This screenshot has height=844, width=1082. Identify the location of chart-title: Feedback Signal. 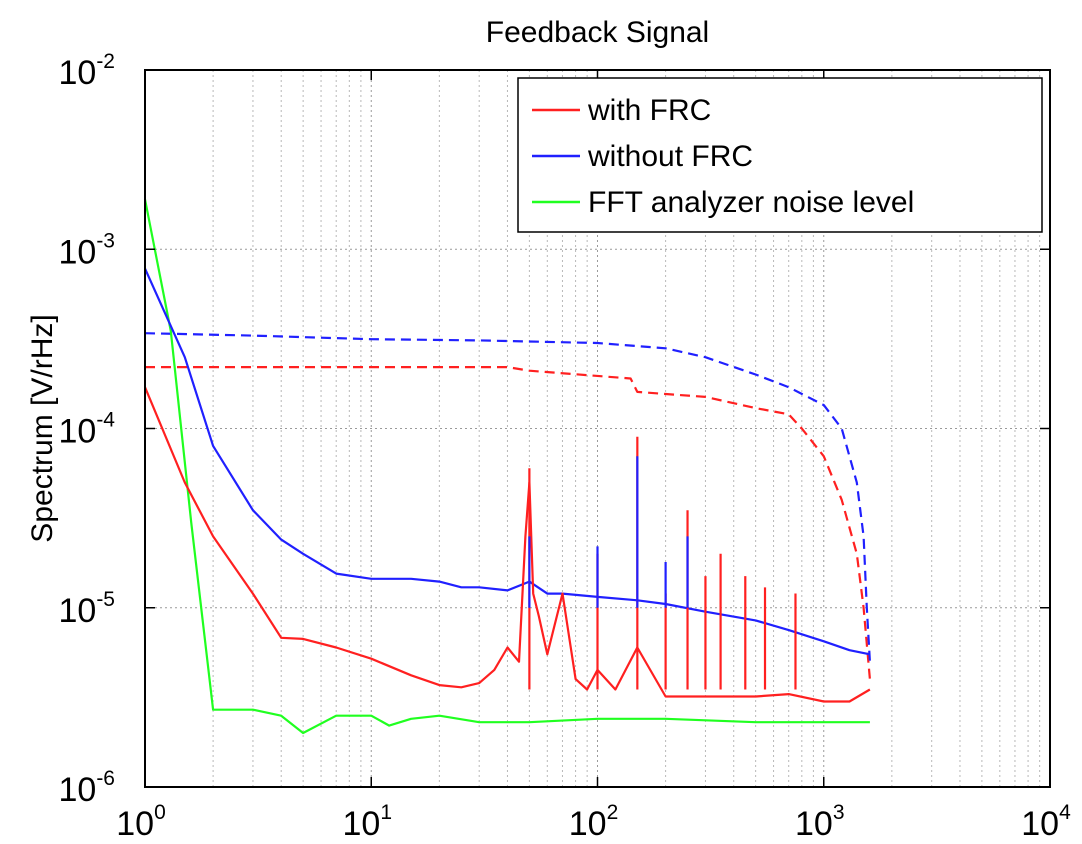
(597, 32).